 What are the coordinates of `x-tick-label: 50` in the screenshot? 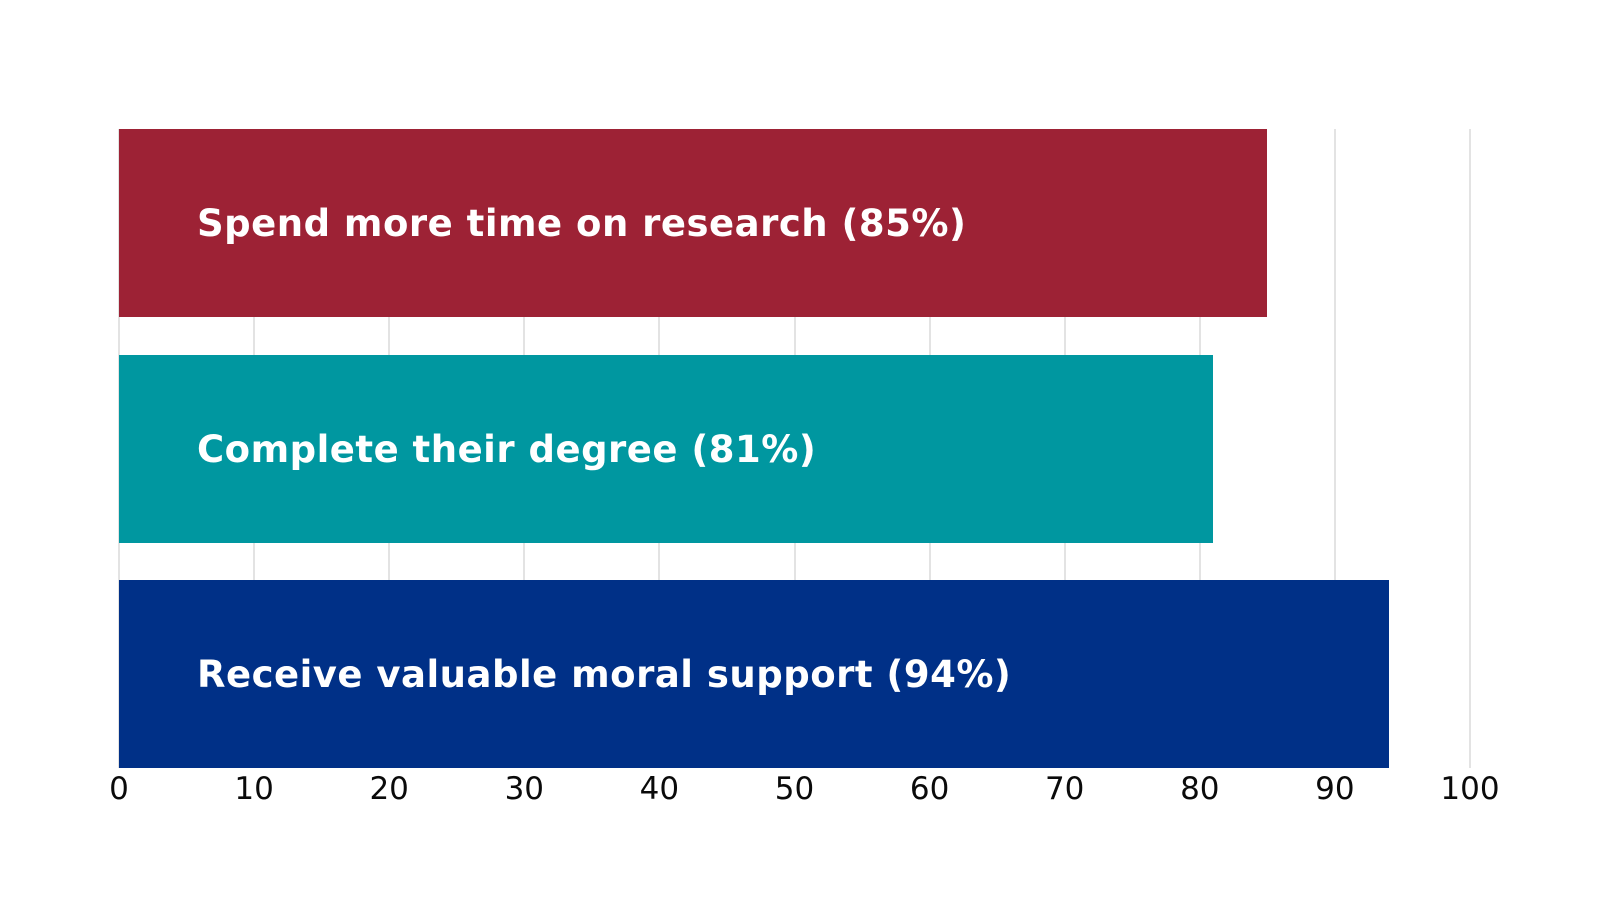 It's located at (794, 789).